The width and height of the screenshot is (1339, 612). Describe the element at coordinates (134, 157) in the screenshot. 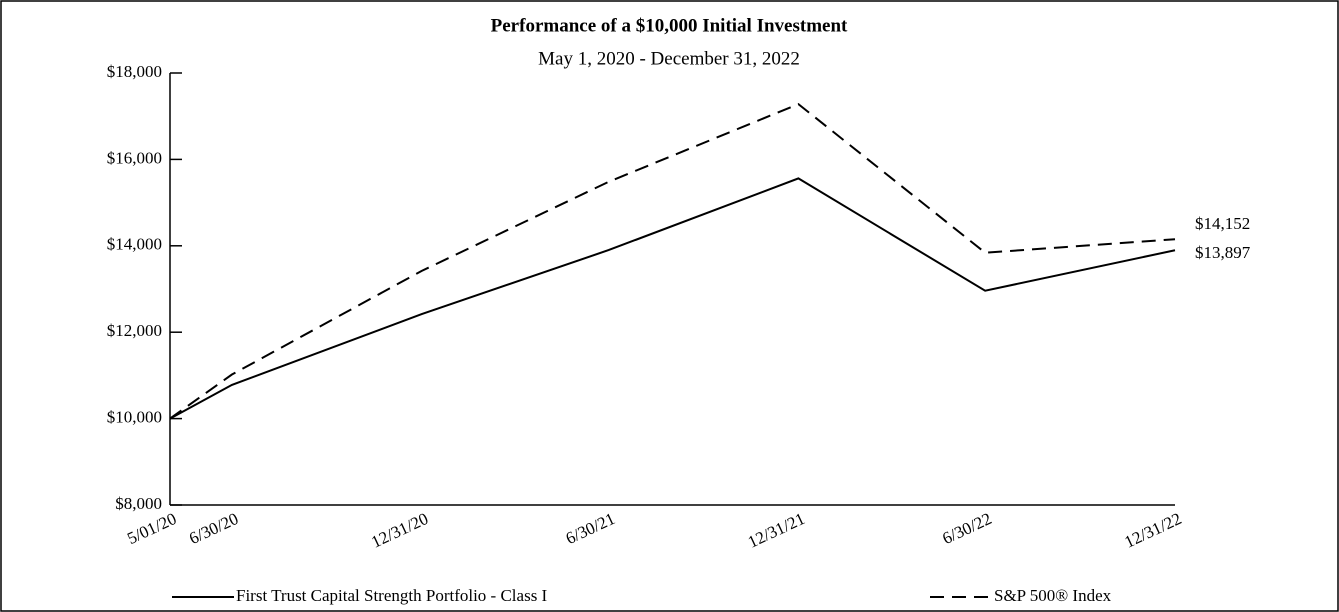

I see `y-tick-label: $16,000` at that location.